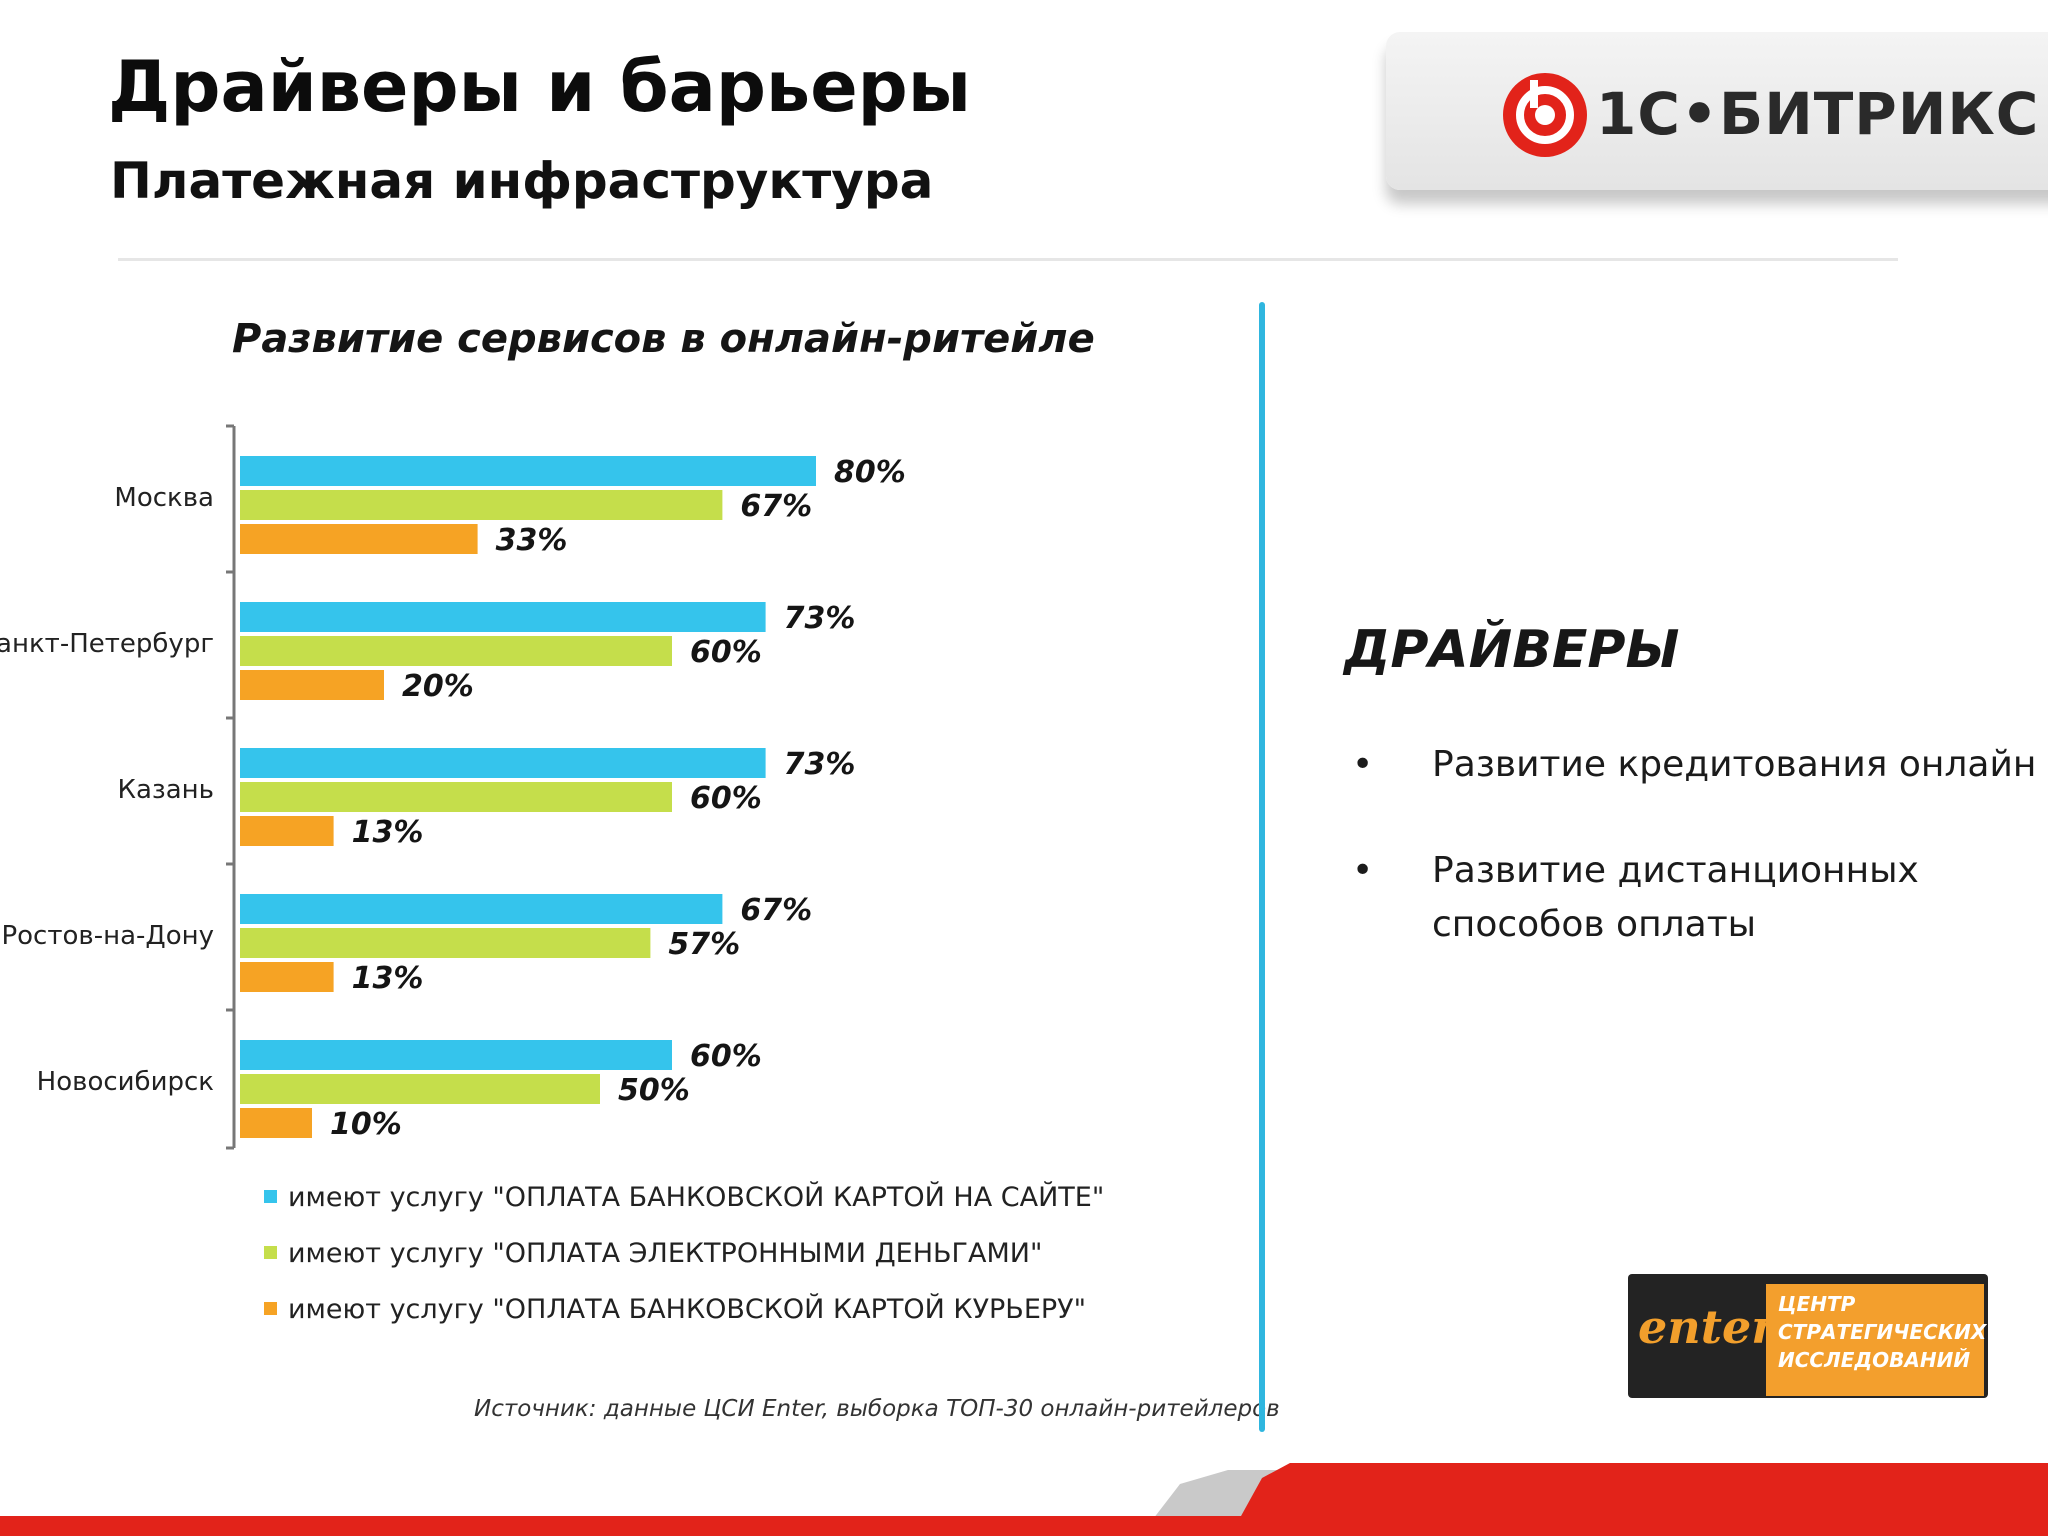 The width and height of the screenshot is (2048, 1536). Describe the element at coordinates (1512, 650) in the screenshot. I see `drivers-heading: ДРАЙВЕРЫ` at that location.